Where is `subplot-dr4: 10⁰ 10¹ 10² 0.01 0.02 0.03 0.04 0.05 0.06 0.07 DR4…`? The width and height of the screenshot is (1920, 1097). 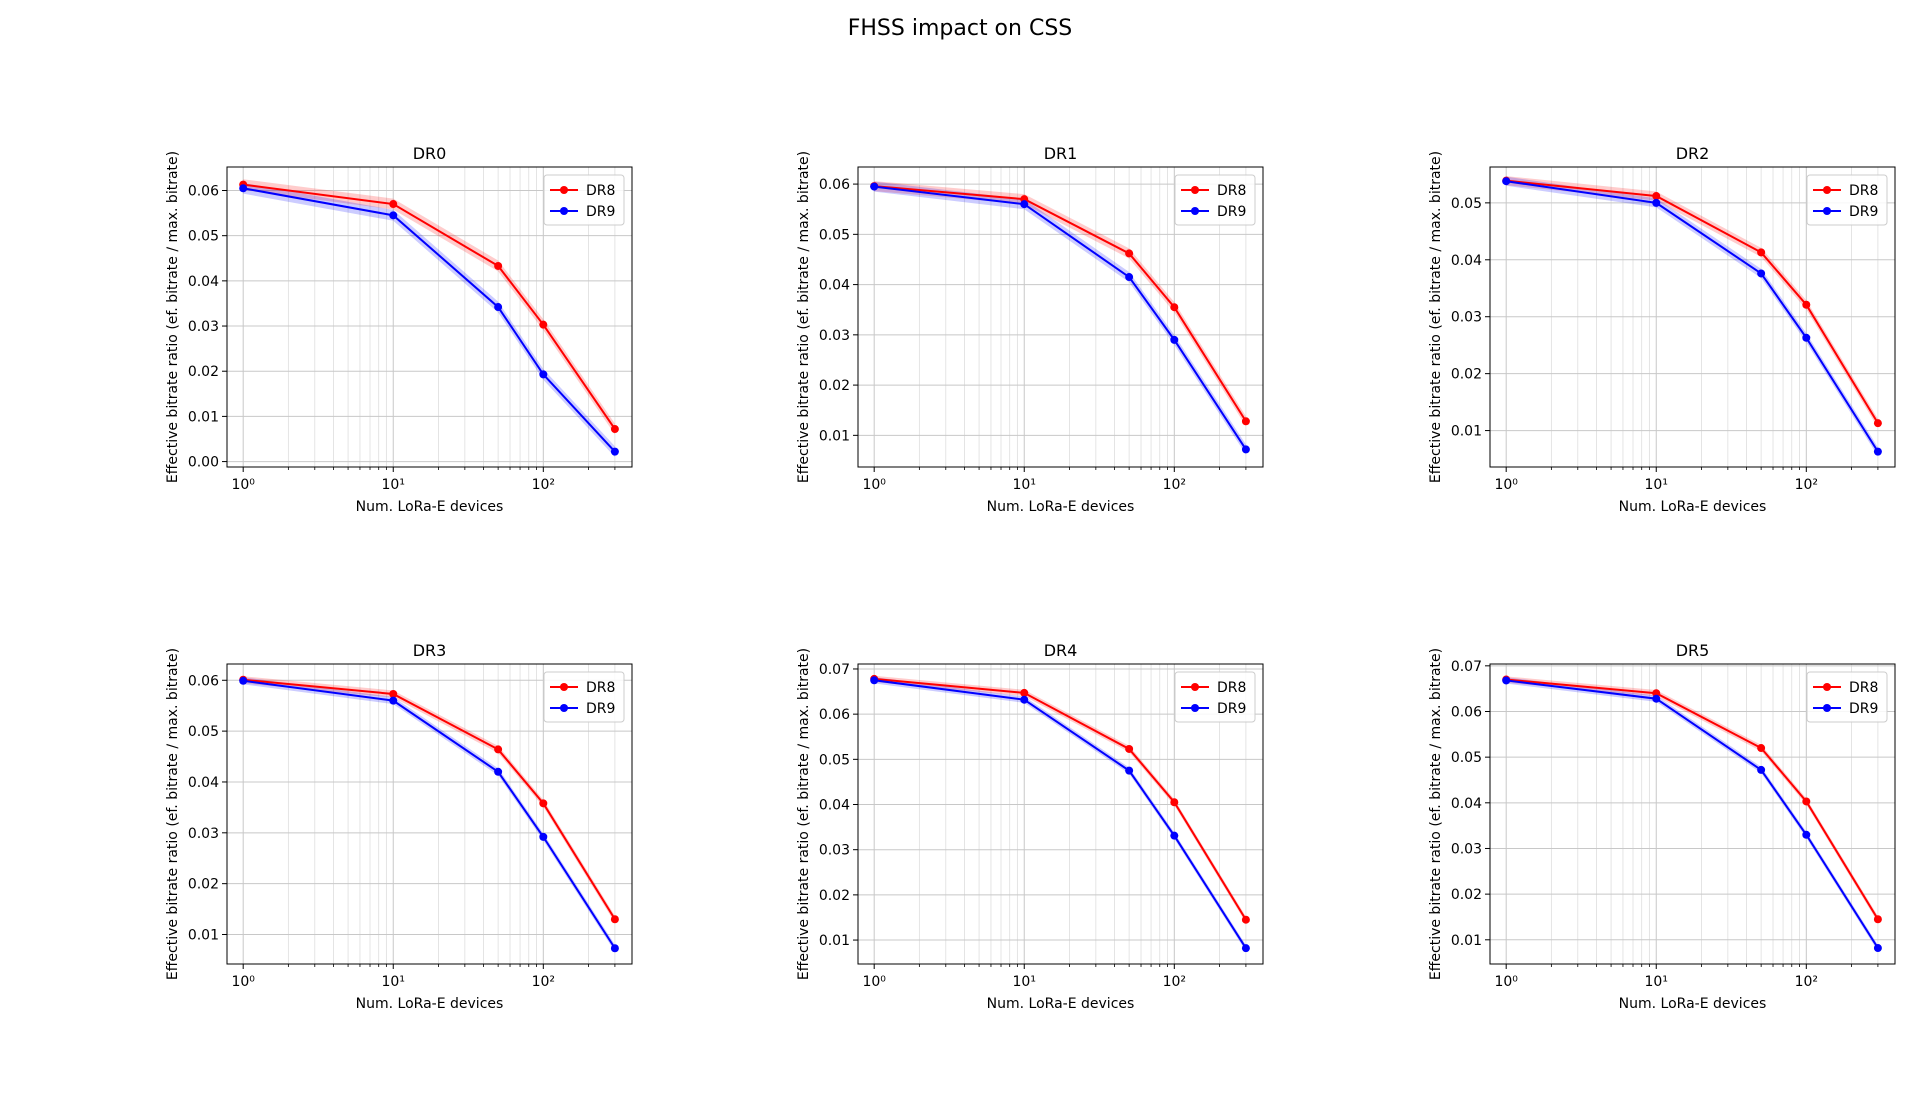
subplot-dr4: 10⁰ 10¹ 10² 0.01 0.02 0.03 0.04 0.05 0.06 0.07 DR4… is located at coordinates (1030, 826).